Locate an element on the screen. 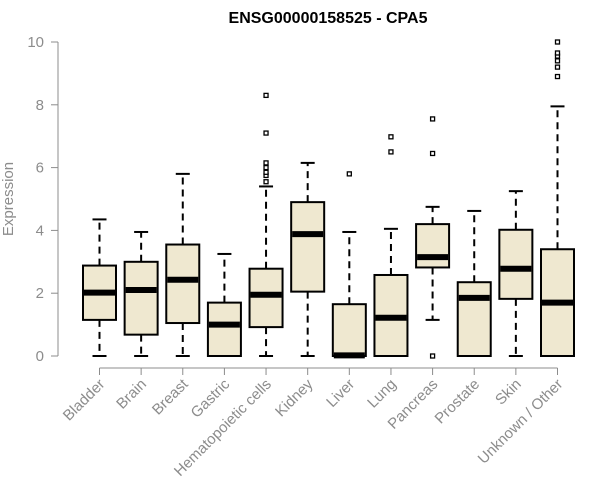  box-kidney is located at coordinates (308, 259).